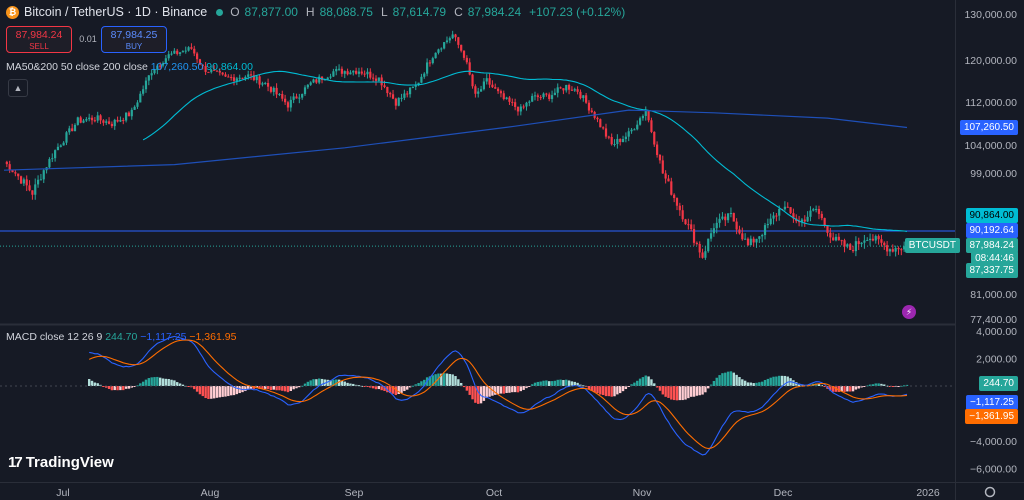 This screenshot has height=500, width=1024. Describe the element at coordinates (61, 462) in the screenshot. I see `tradingview-logo: 17 TradingView` at that location.